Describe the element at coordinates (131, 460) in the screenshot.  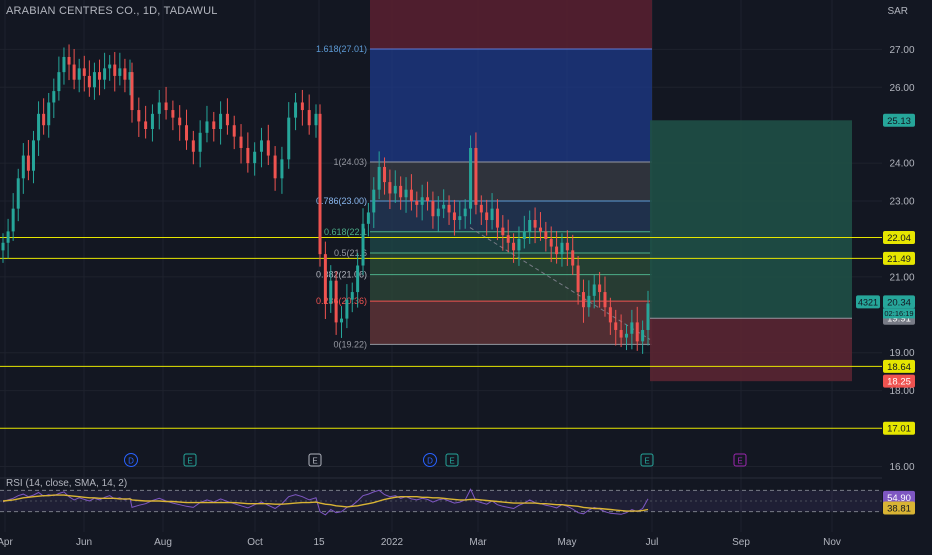
I see `dividend-marker` at that location.